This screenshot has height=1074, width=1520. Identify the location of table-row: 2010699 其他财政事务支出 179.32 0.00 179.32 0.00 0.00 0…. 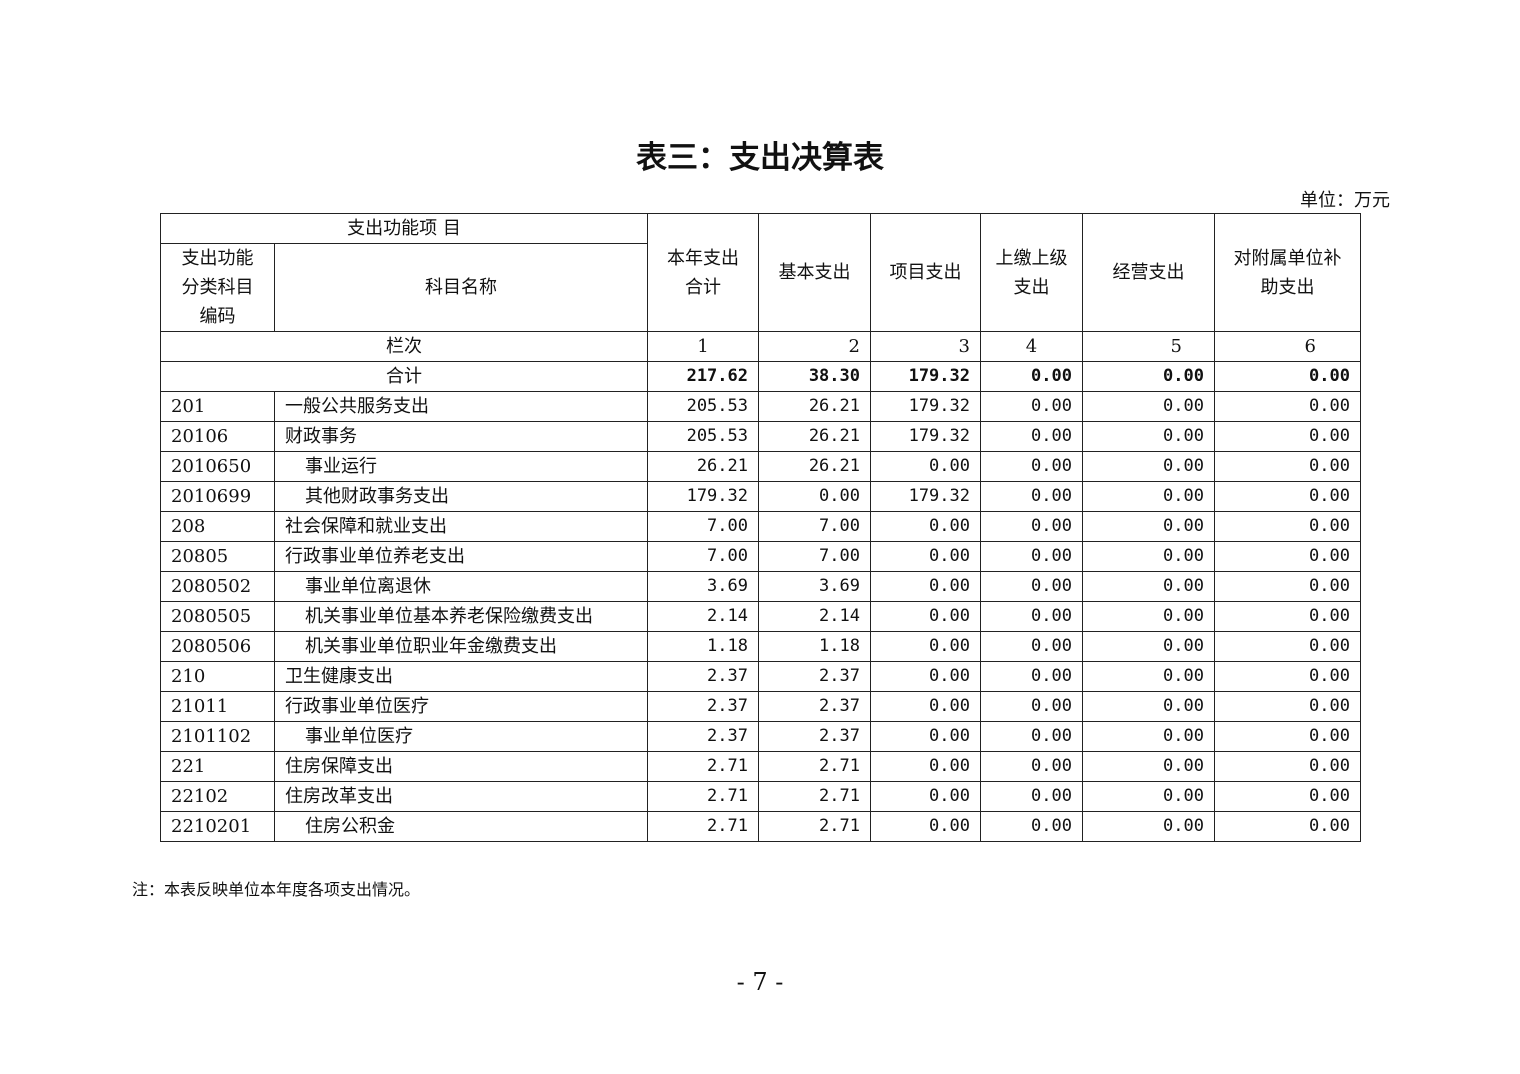
(760, 496).